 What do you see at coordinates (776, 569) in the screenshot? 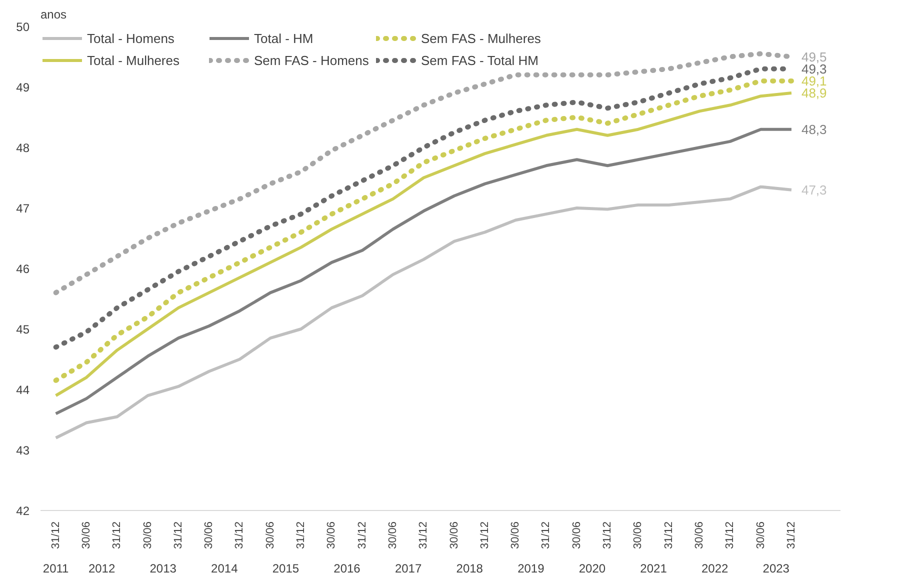
I see `text: 2023` at bounding box center [776, 569].